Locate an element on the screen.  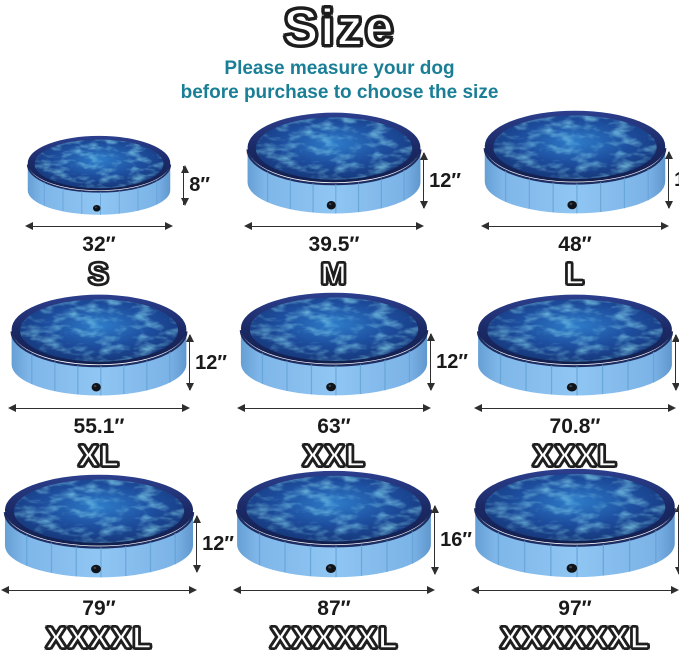
size-label: S is located at coordinates (98, 273).